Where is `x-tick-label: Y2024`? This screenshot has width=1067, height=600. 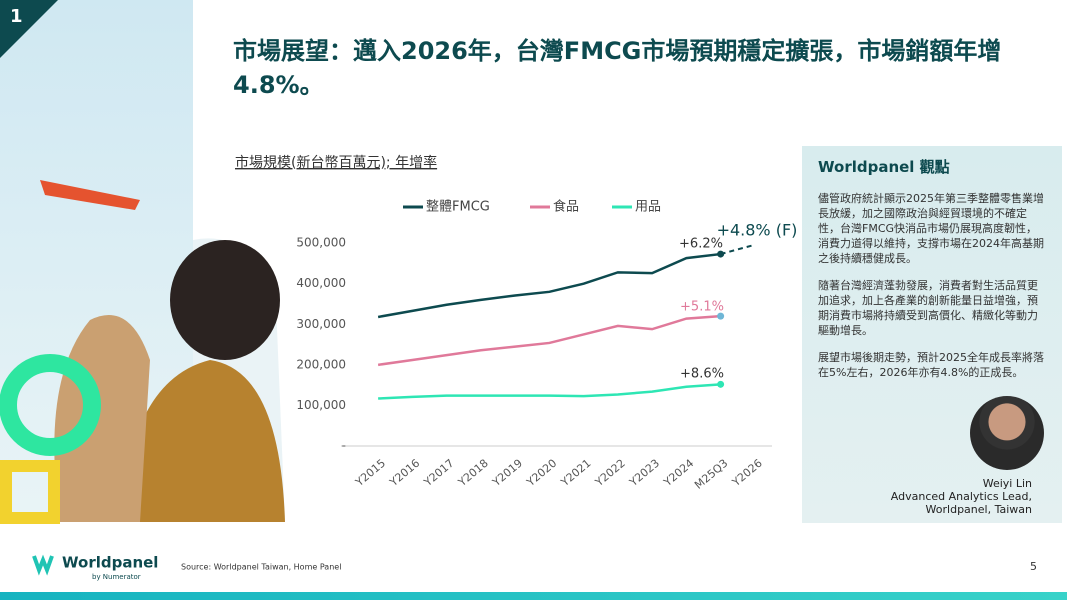
x-tick-label: Y2024 is located at coordinates (679, 473).